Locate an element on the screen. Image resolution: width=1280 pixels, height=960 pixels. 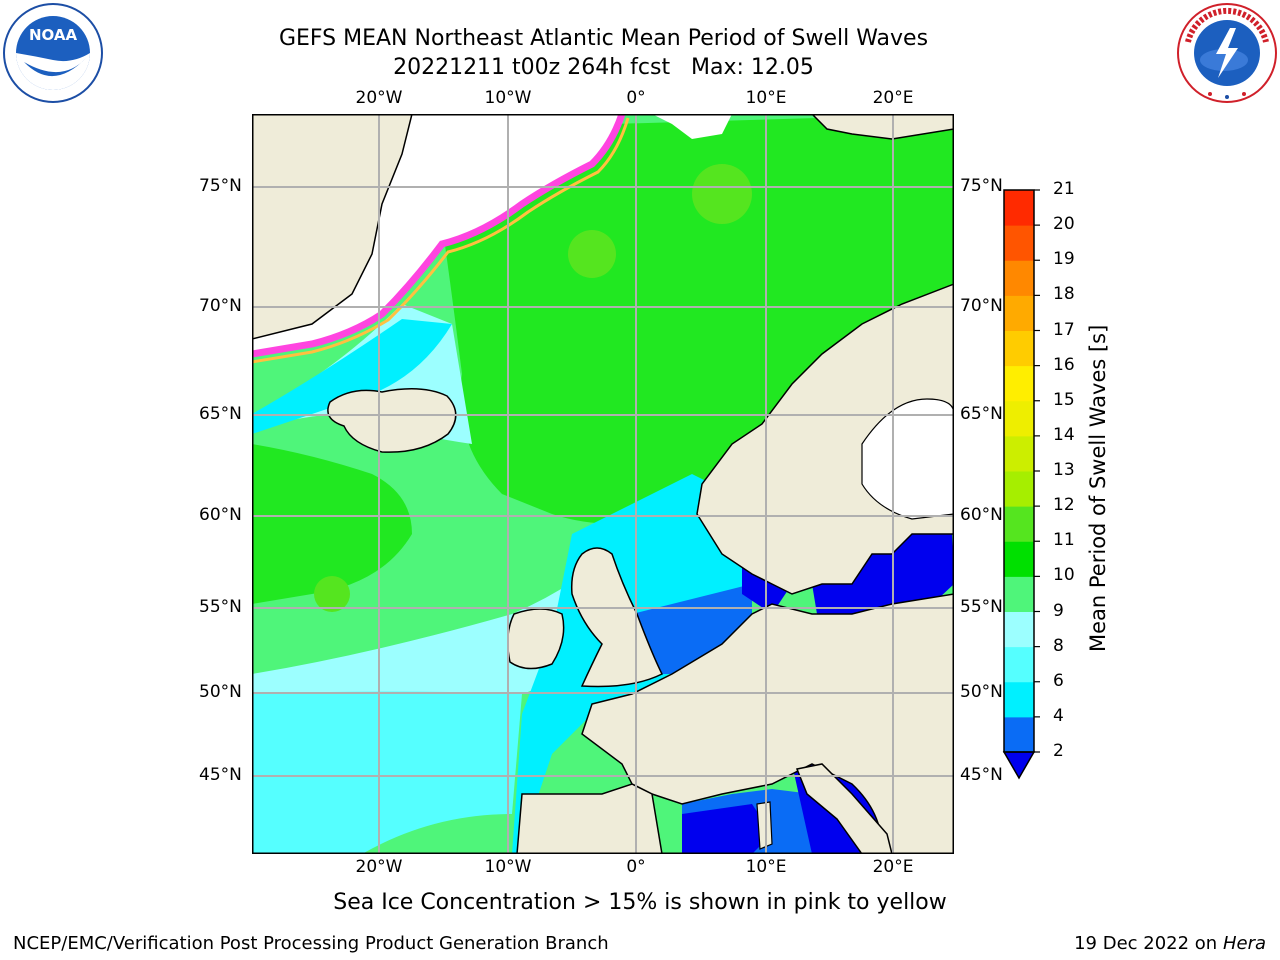
footer-host: Hera is located at coordinates (1244, 943).